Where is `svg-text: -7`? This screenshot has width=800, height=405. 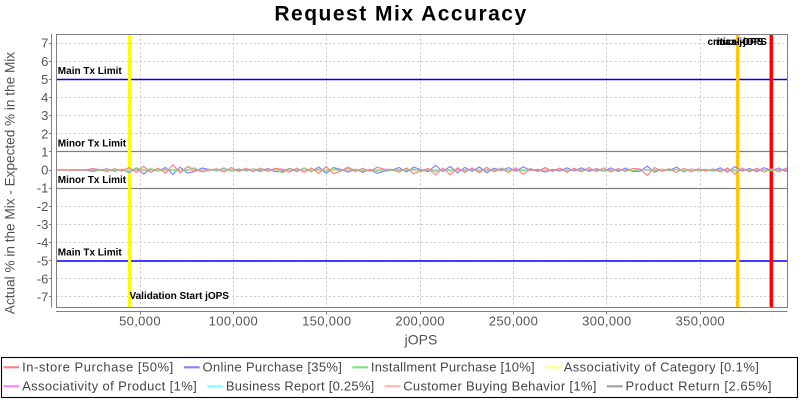 svg-text: -7 is located at coordinates (43, 297).